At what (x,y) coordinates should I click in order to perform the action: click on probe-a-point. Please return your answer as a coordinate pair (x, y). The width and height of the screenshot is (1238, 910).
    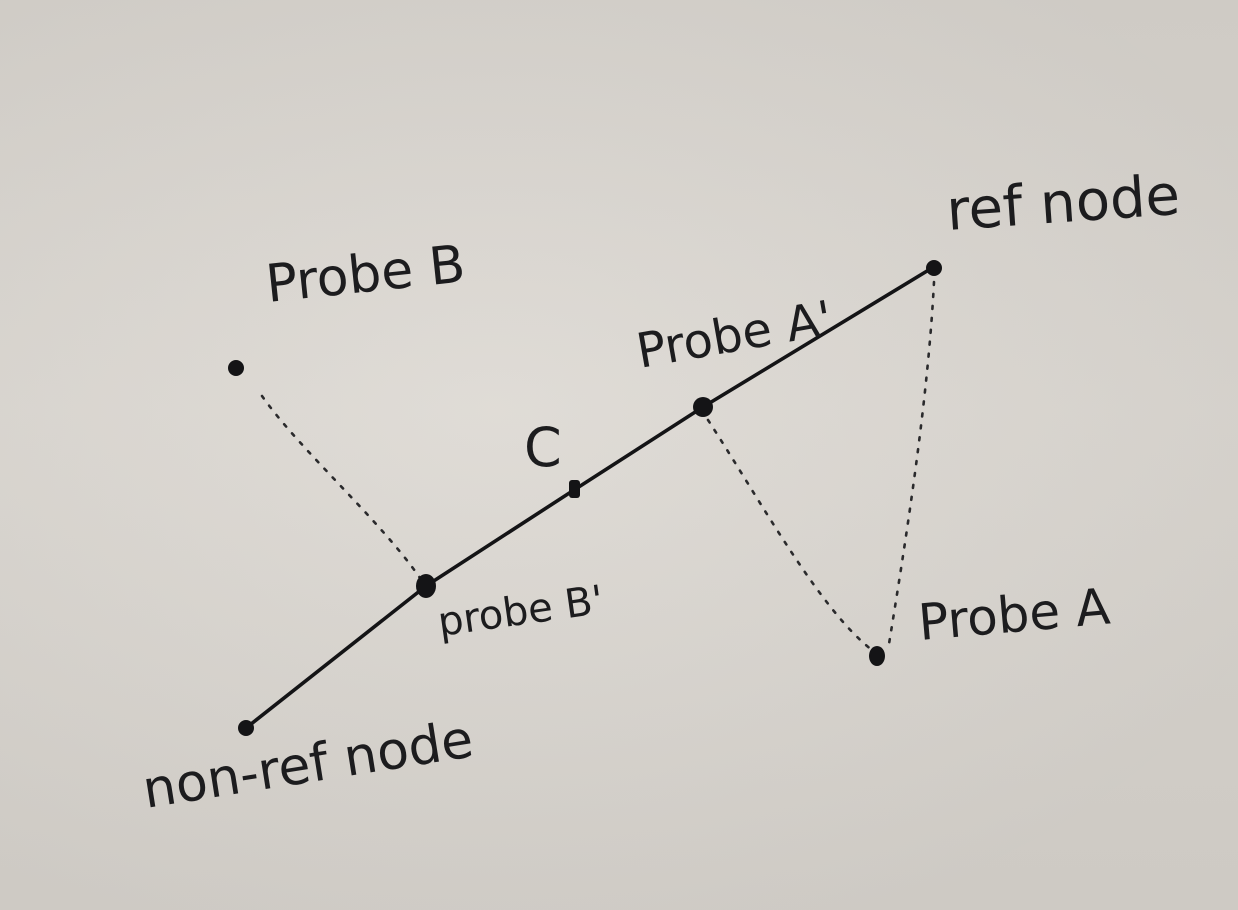
    Looking at the image, I should click on (877, 656).